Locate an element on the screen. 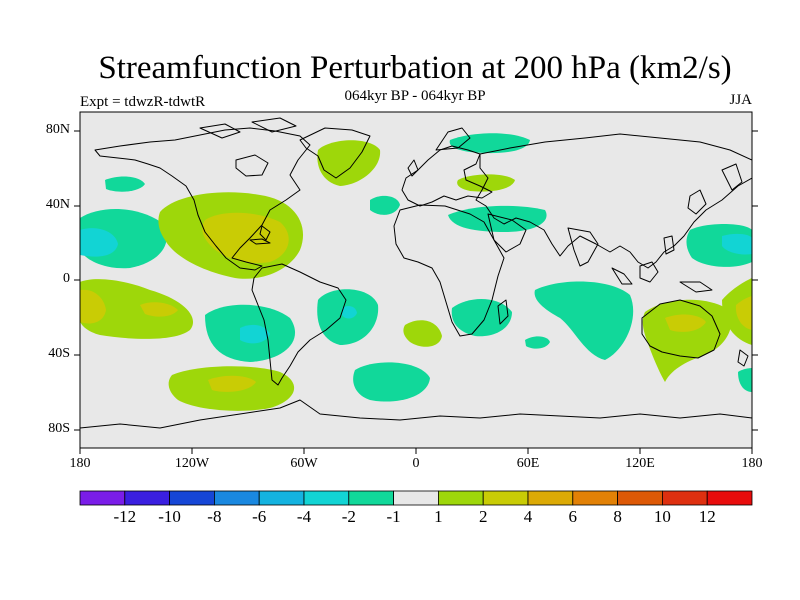 This screenshot has height=600, width=800. lon-tick-label: 0 is located at coordinates (416, 463).